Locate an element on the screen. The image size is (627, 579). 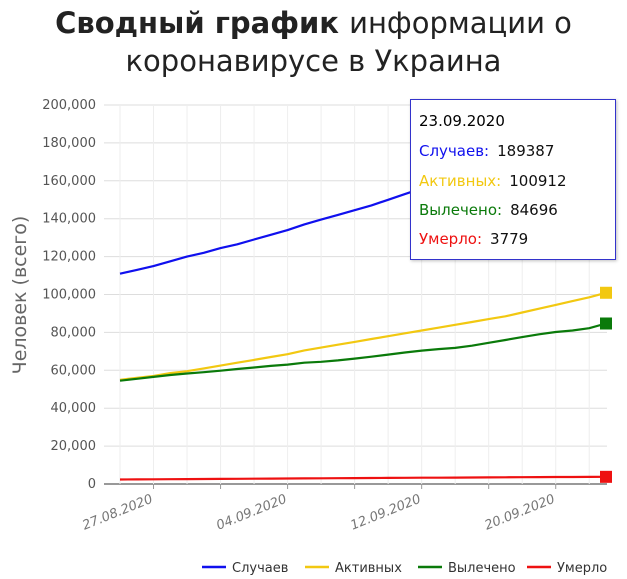
tooltip-value-recovered: 84696 is located at coordinates (534, 210).